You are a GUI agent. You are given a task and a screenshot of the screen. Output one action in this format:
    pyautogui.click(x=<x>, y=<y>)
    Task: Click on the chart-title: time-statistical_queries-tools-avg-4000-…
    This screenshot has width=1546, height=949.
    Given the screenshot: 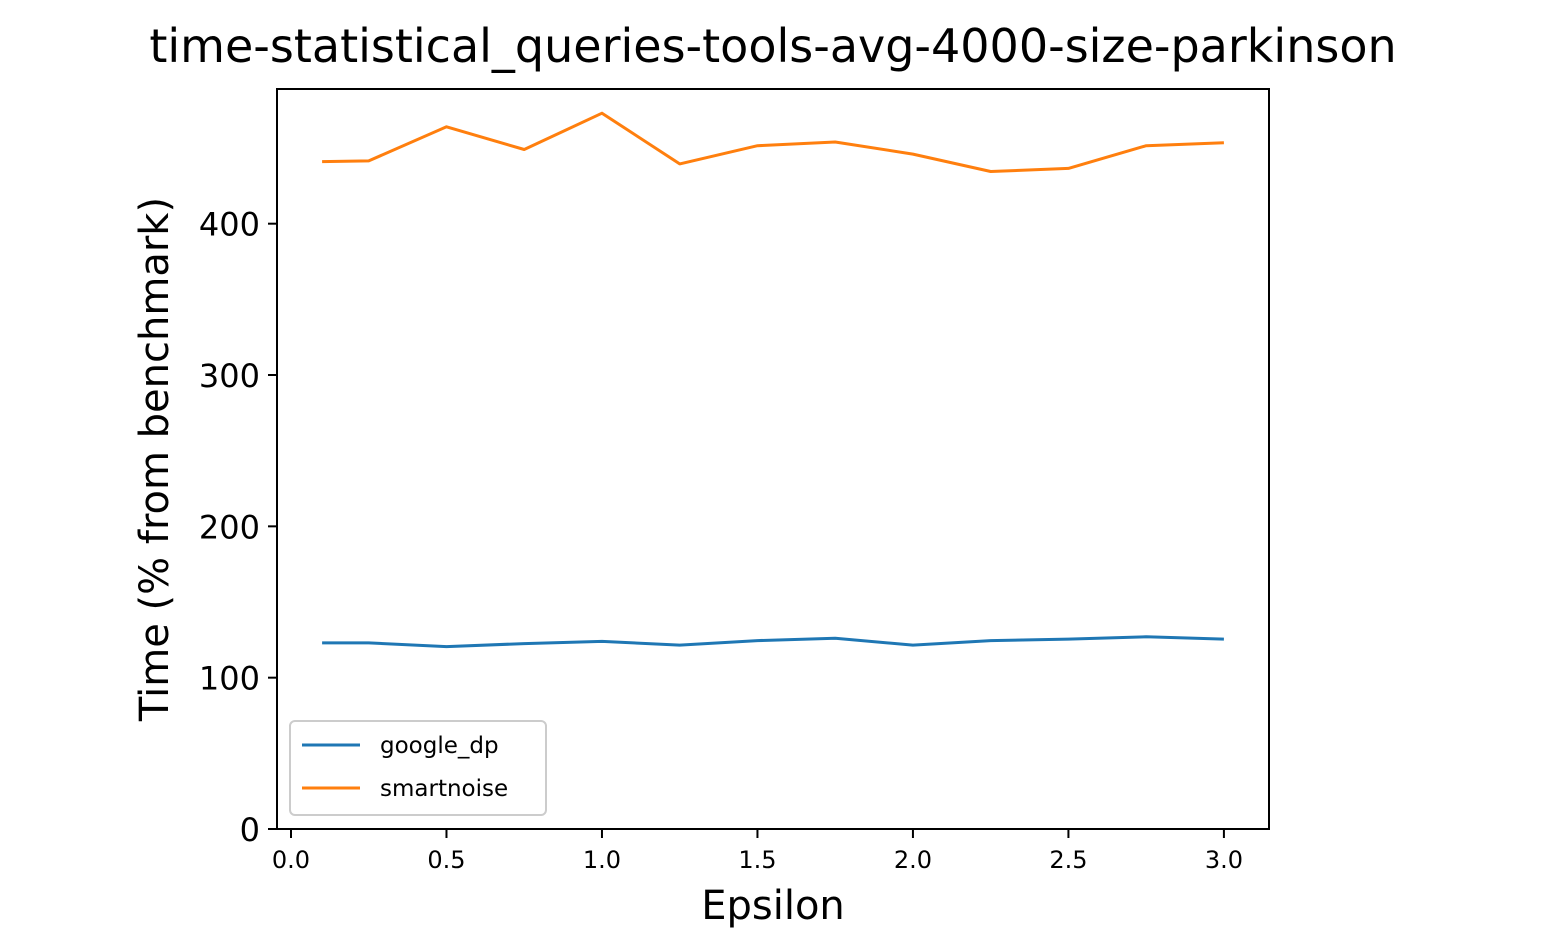 What is the action you would take?
    pyautogui.click(x=772, y=46)
    